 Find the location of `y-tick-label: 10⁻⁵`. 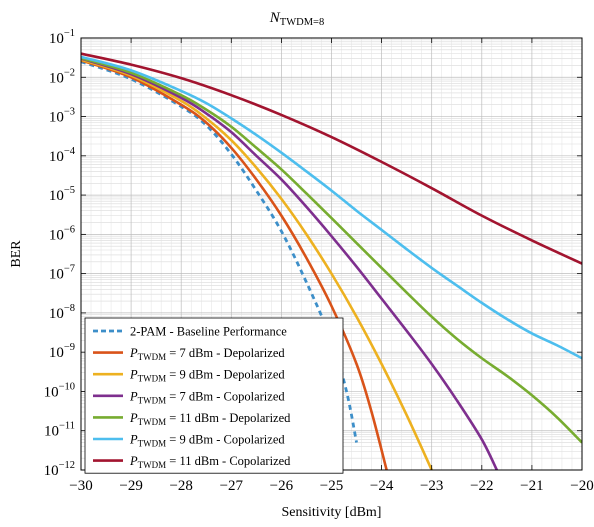

y-tick-label: 10⁻⁵ is located at coordinates (62, 194).